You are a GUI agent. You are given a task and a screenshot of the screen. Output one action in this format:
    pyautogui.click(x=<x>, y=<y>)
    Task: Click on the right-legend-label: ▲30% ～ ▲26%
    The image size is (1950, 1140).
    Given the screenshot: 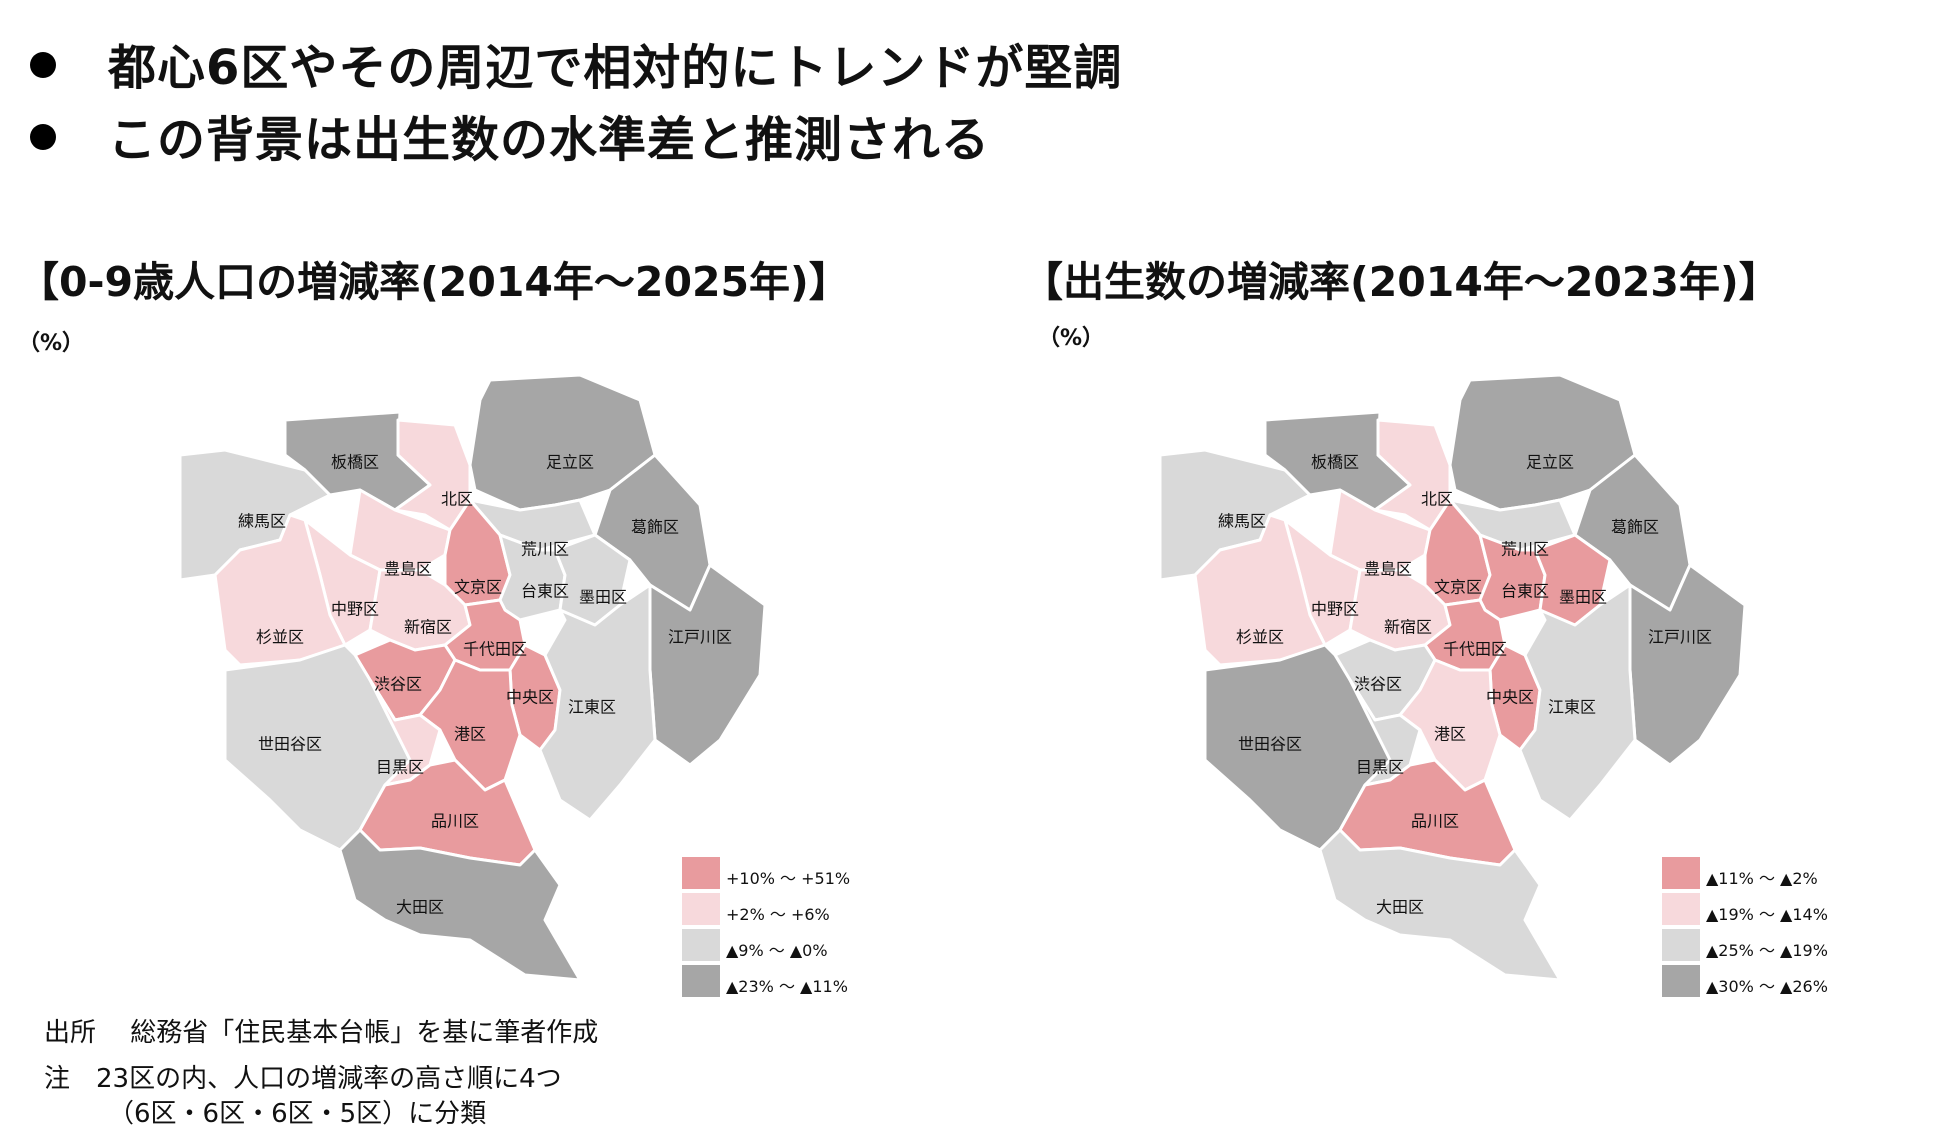 What is the action you would take?
    pyautogui.click(x=1767, y=986)
    